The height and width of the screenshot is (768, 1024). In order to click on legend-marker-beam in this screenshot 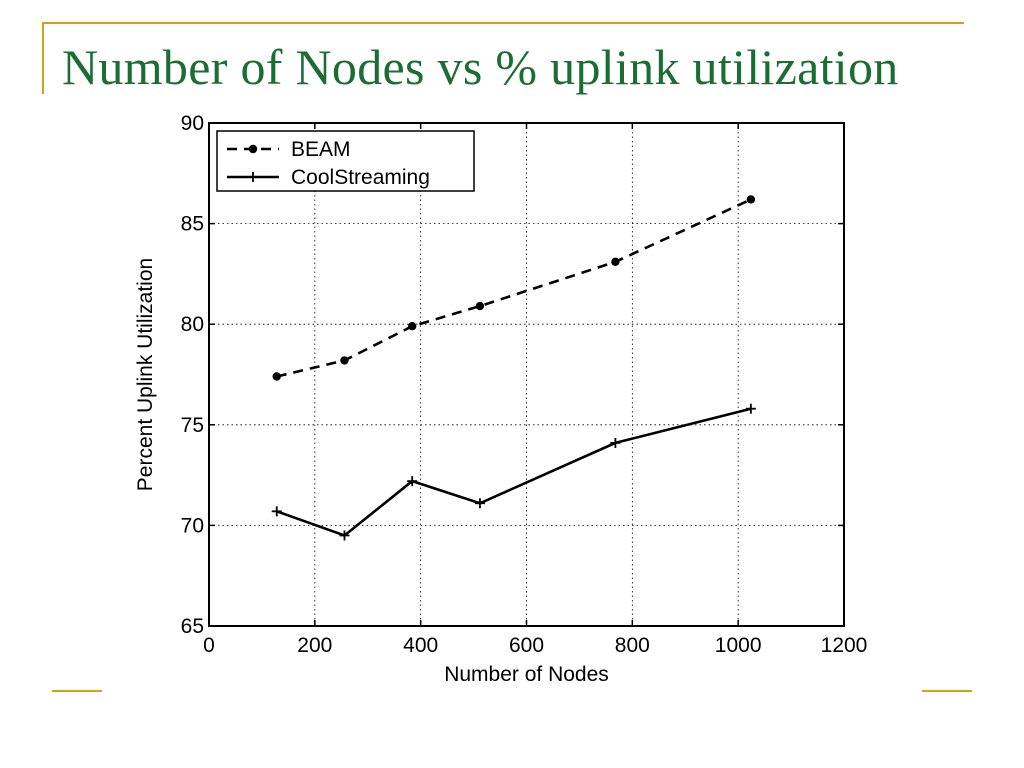, I will do `click(253, 149)`.